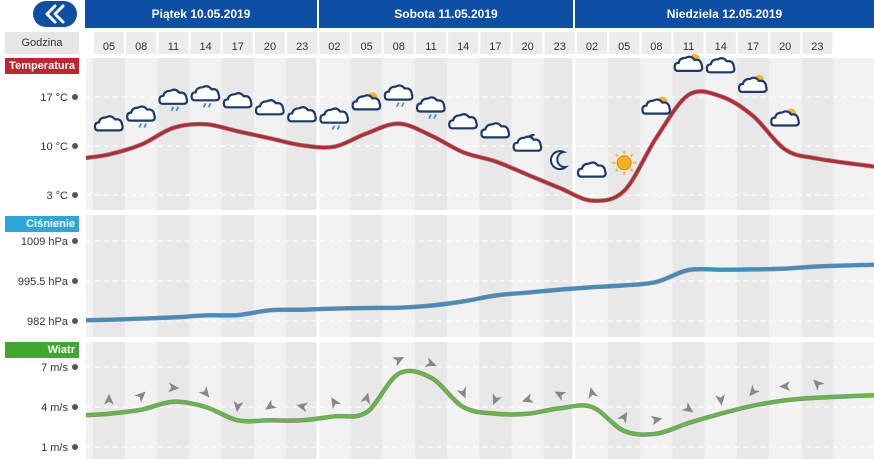 Image resolution: width=874 pixels, height=459 pixels. Describe the element at coordinates (43, 282) in the screenshot. I see `pressure-tick-label: 995.5 hPa` at that location.